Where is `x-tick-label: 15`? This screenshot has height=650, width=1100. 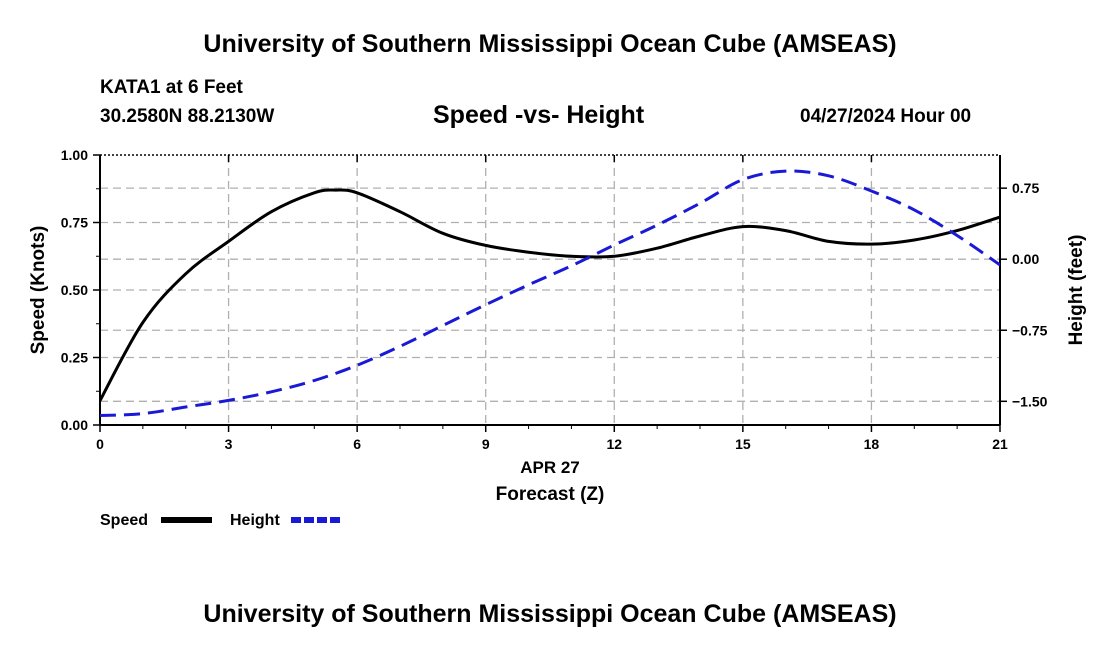 x-tick-label: 15 is located at coordinates (743, 444).